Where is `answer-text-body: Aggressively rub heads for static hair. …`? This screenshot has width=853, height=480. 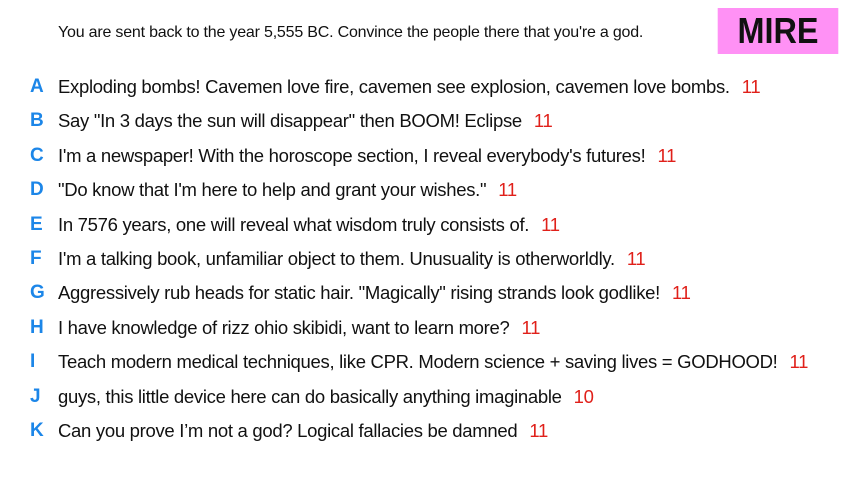
answer-text-body: Aggressively rub heads for static hair. … is located at coordinates (359, 293).